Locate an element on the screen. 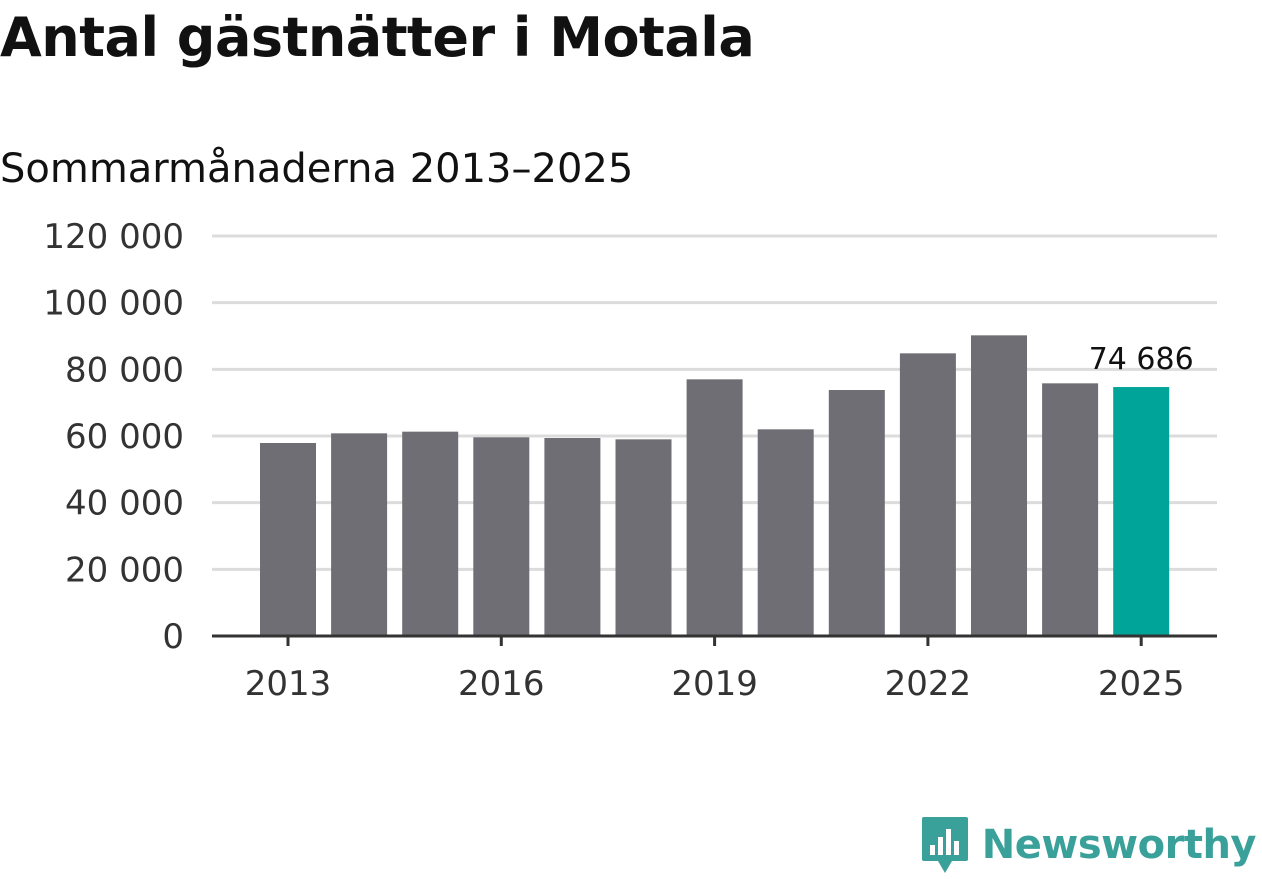 This screenshot has width=1262, height=879. x-axis-ticks: 2013 2016 2019 2022 2025 is located at coordinates (715, 670).